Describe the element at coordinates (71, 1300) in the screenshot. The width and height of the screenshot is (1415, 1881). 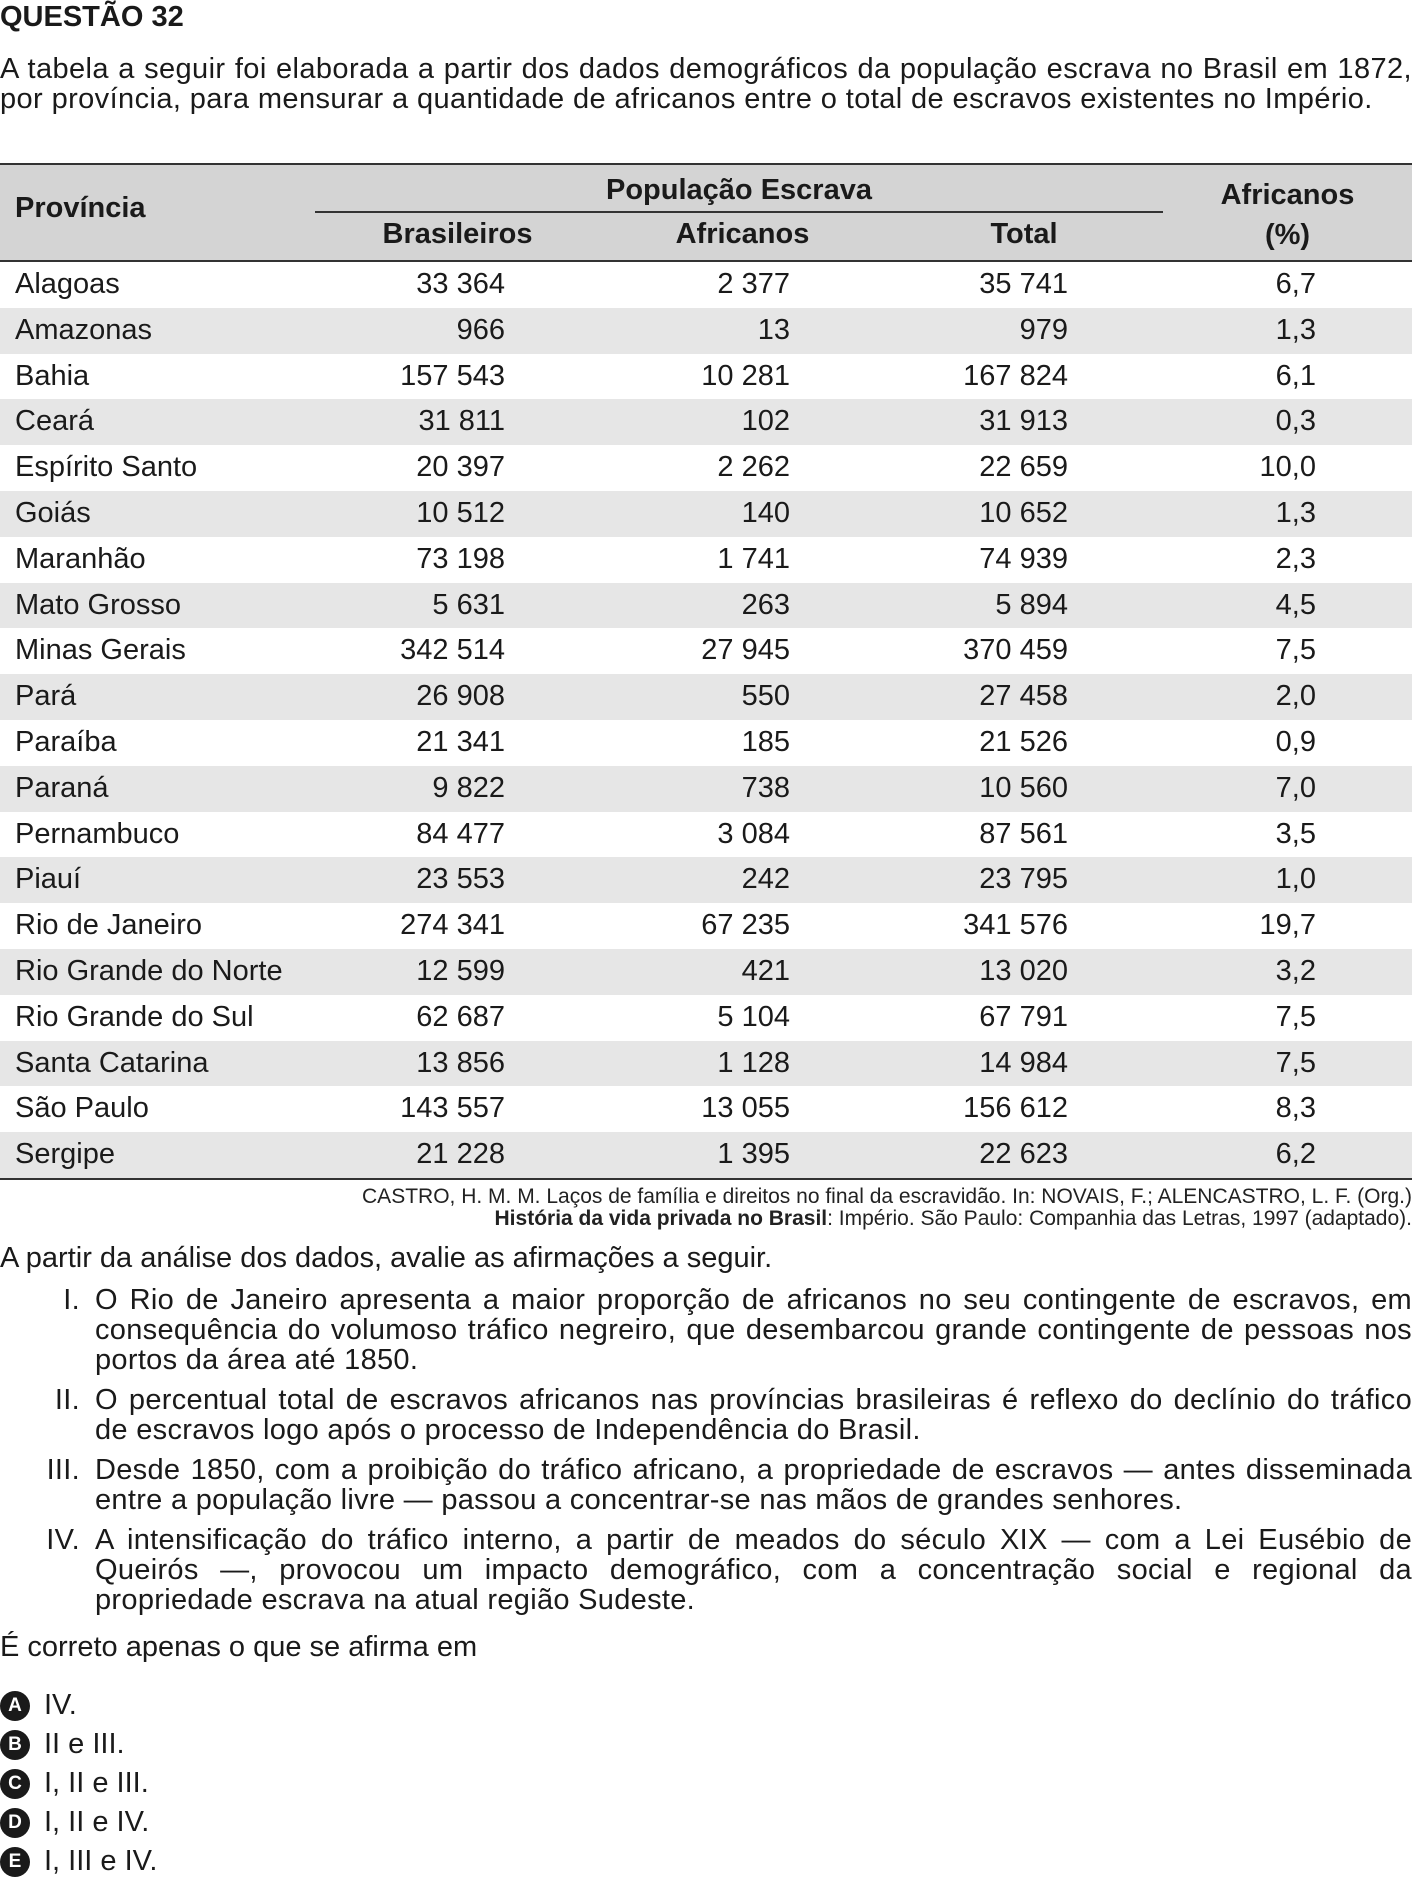
I see `statement-number: I.` at that location.